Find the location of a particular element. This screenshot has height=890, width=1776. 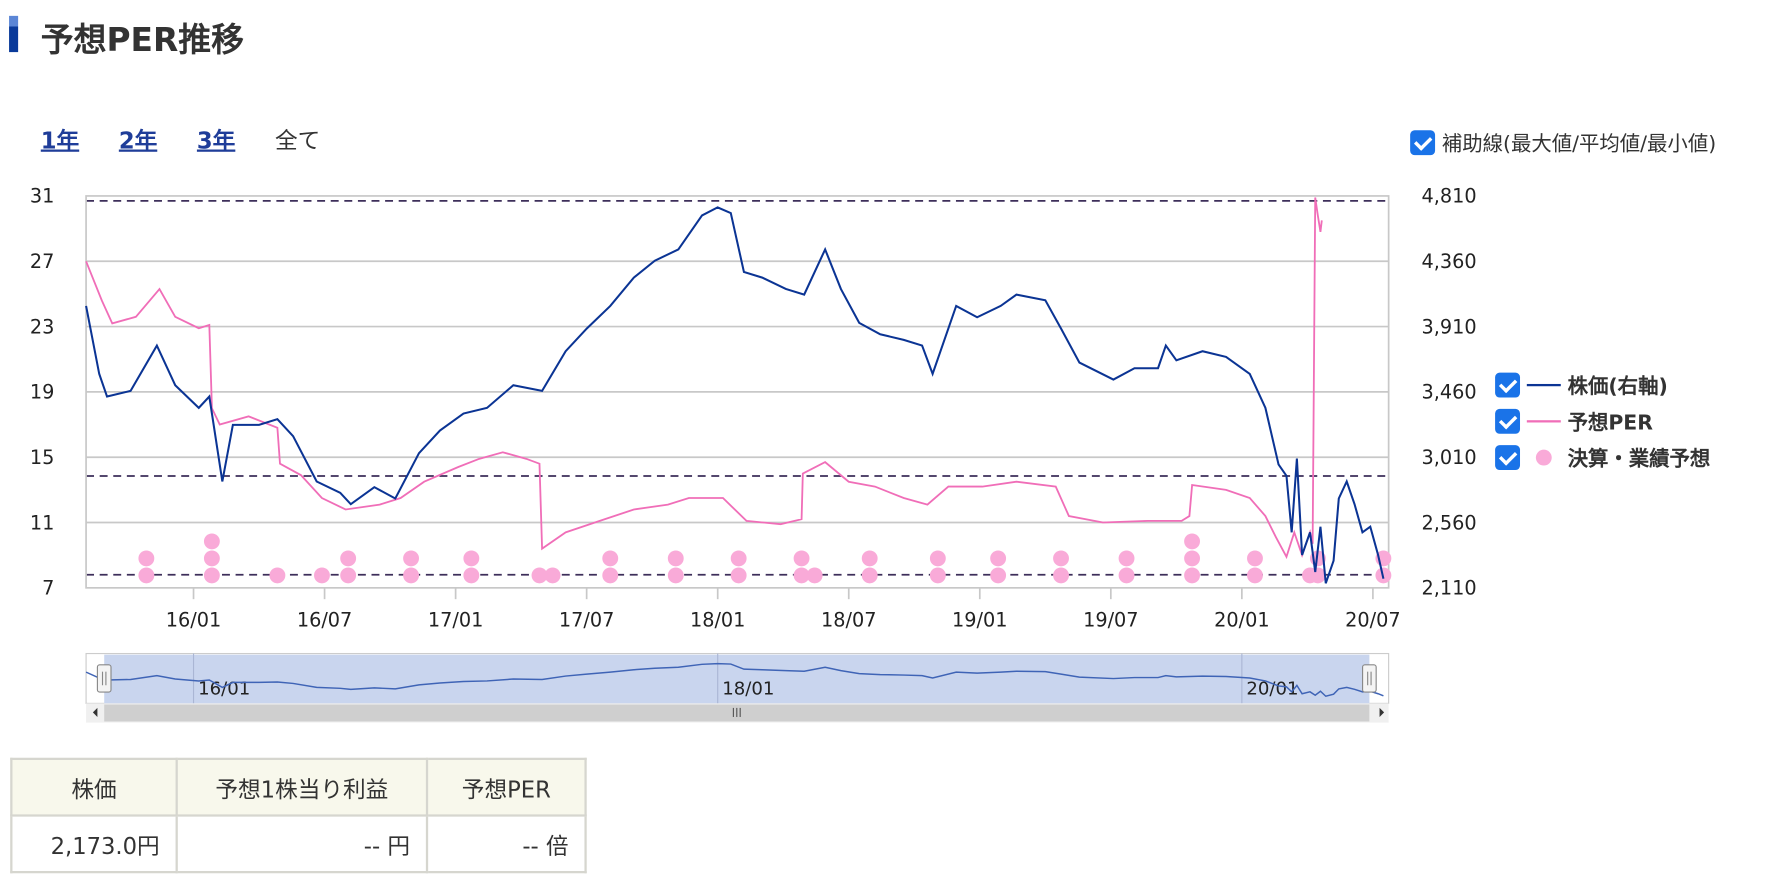

header-eps: 予想1株当り利益 is located at coordinates (302, 787).